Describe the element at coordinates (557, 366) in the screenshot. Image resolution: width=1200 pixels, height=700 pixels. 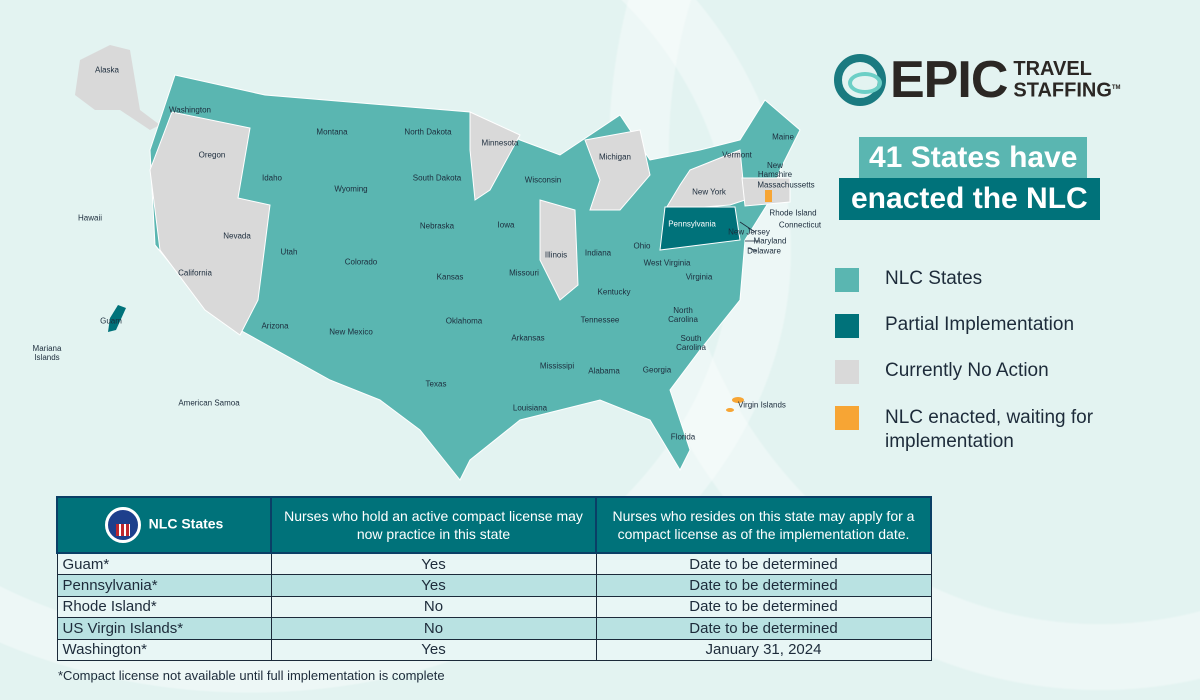
I see `state-label-mississippi: Mississipi` at that location.